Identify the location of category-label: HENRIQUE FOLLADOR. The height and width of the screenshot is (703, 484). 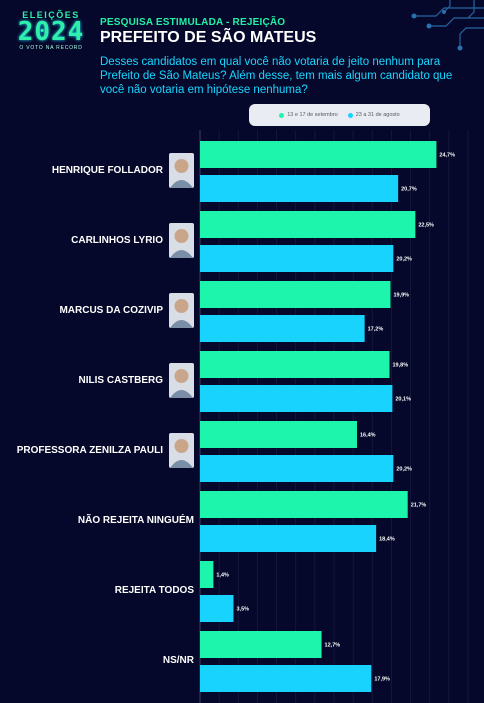
(108, 170).